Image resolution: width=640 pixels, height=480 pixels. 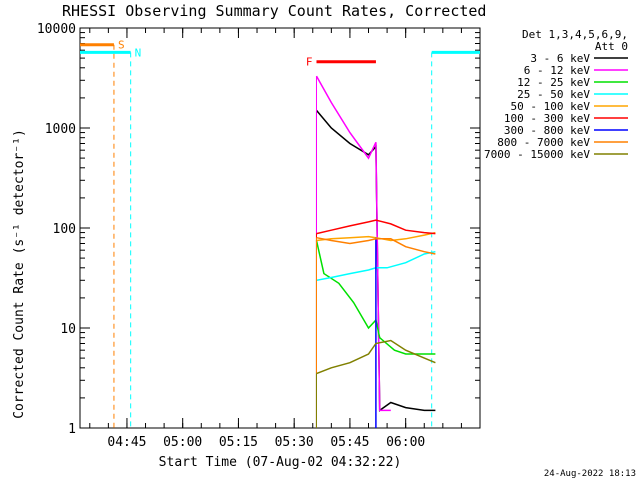 What do you see at coordinates (537, 154) in the screenshot?
I see `legend-label: 7000 - 15000 keV` at bounding box center [537, 154].